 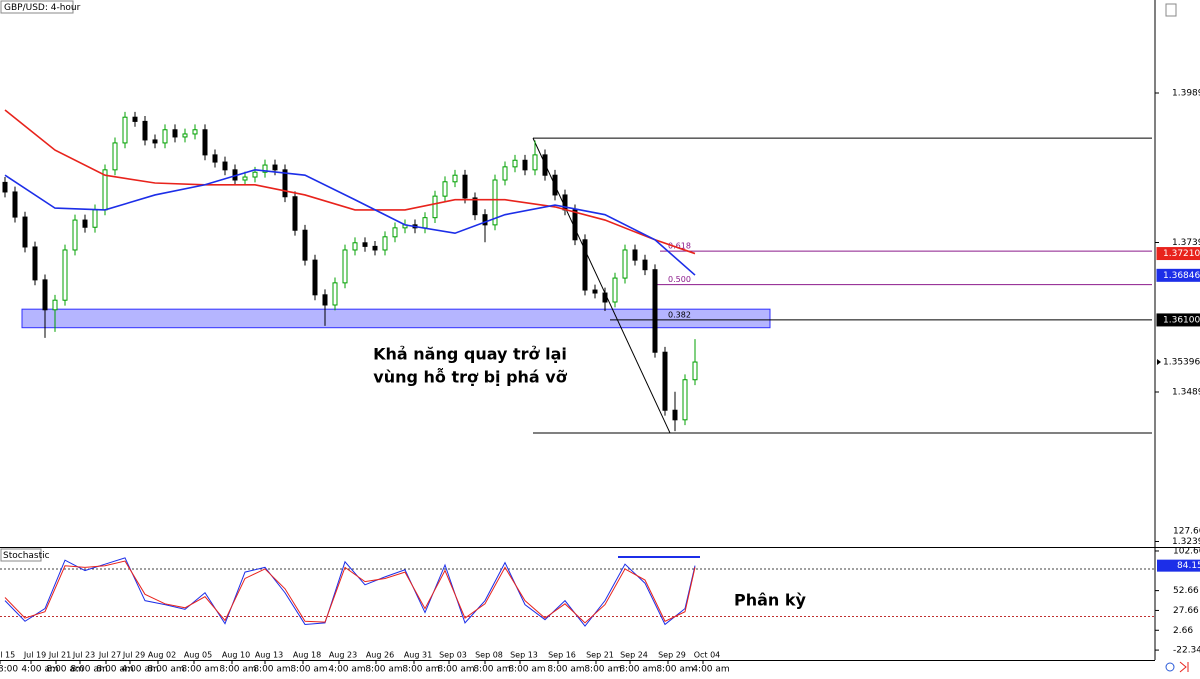 What do you see at coordinates (707, 655) in the screenshot?
I see `x-tick-date: Oct 04` at bounding box center [707, 655].